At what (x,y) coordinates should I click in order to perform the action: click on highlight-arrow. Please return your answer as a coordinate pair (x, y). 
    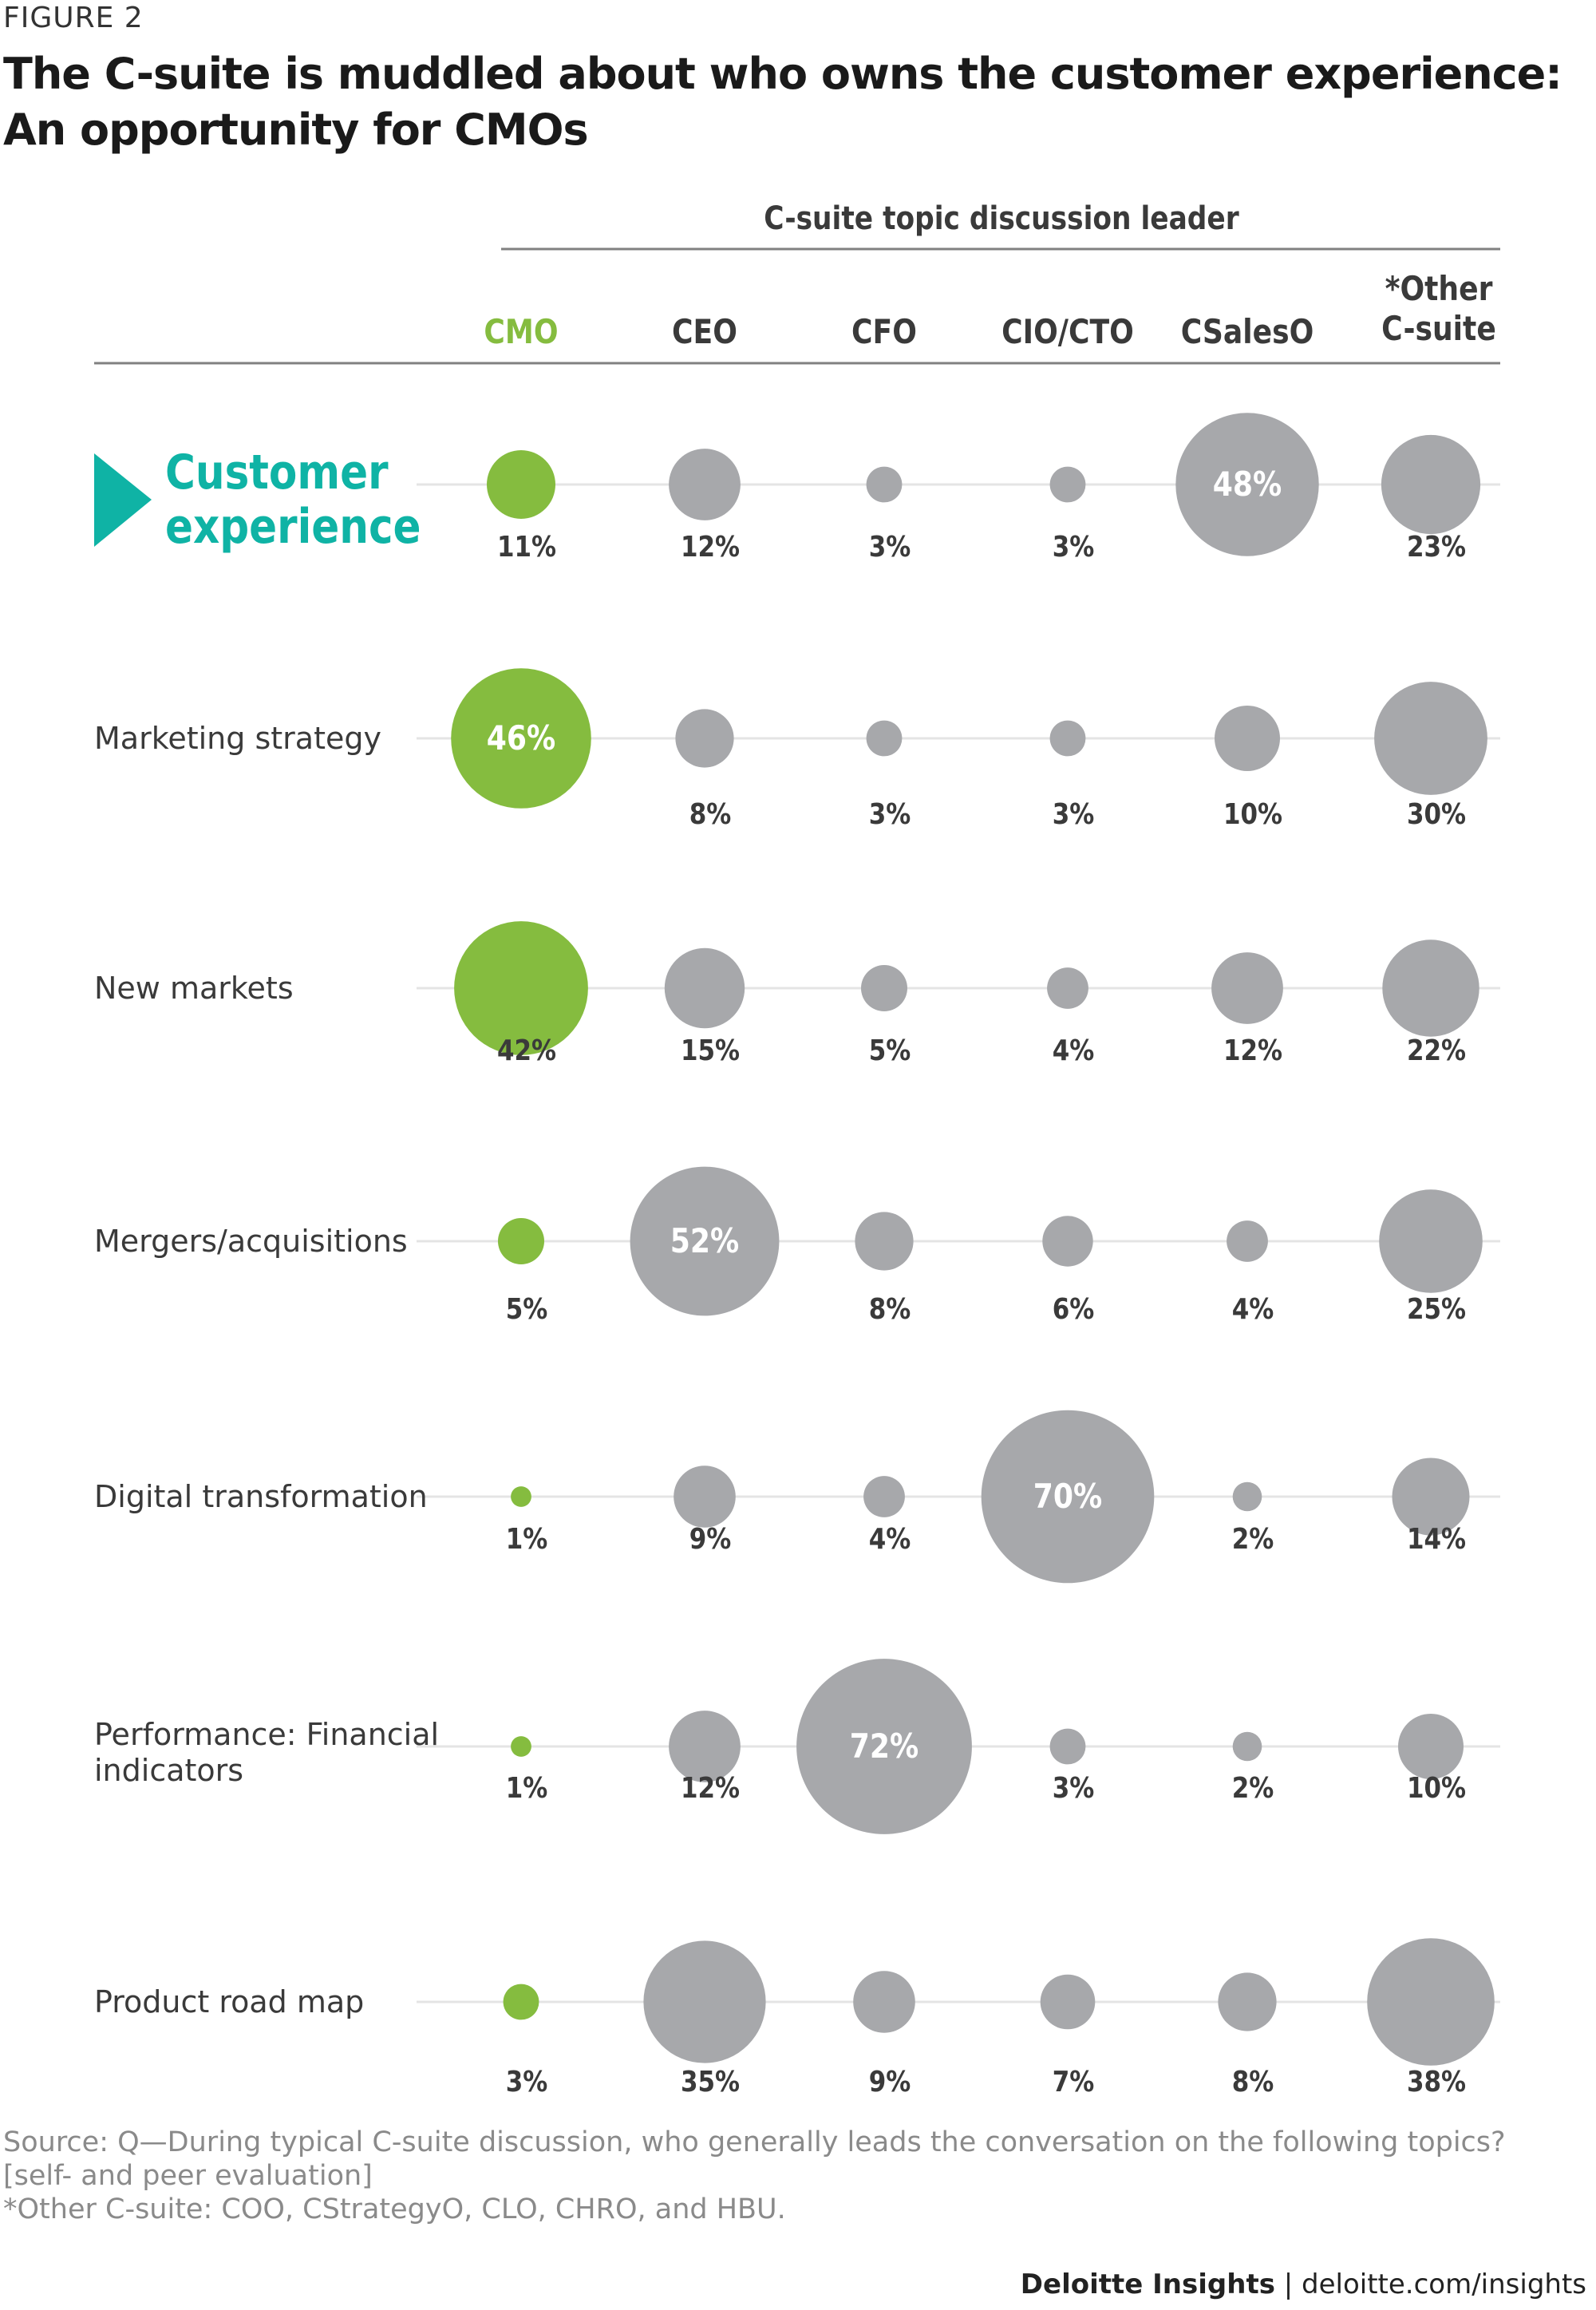
    Looking at the image, I should click on (123, 500).